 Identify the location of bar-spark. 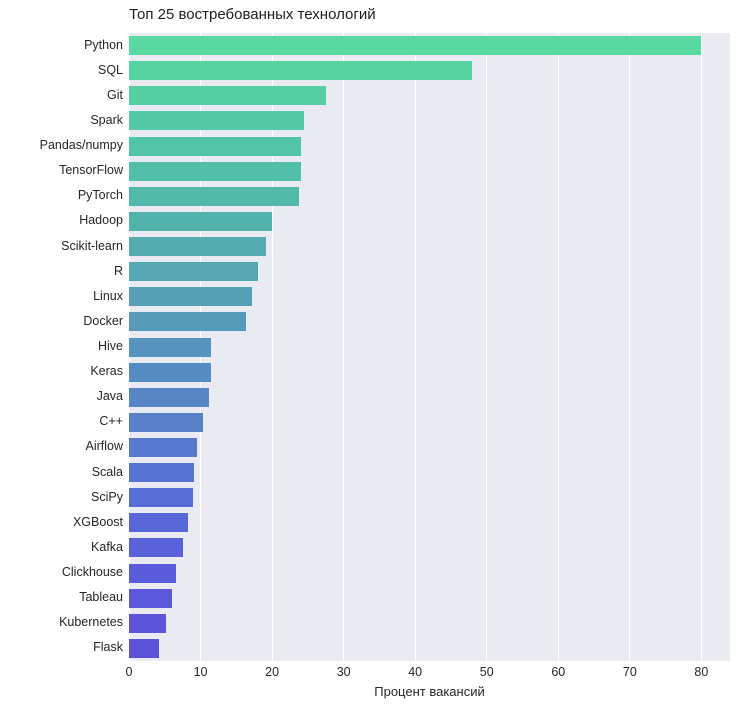
(217, 121).